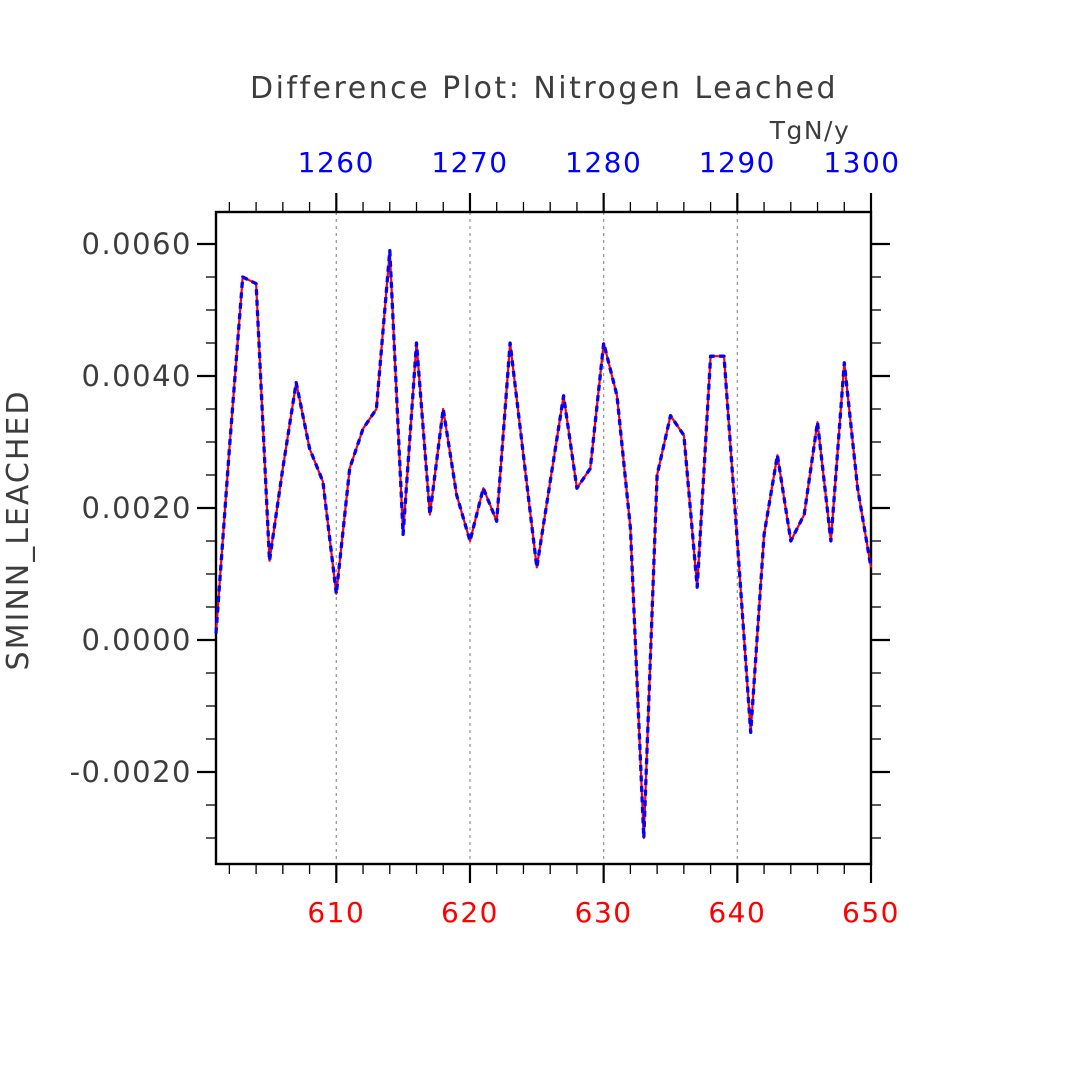 The height and width of the screenshot is (1080, 1080). Describe the element at coordinates (18, 530) in the screenshot. I see `y-axis-label: SMINN_LEACHED` at that location.